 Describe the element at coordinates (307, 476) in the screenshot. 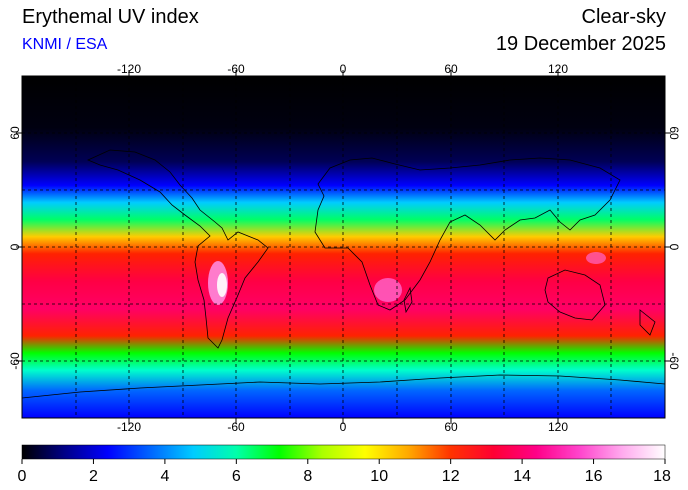

I see `colorbar-label: 8` at that location.